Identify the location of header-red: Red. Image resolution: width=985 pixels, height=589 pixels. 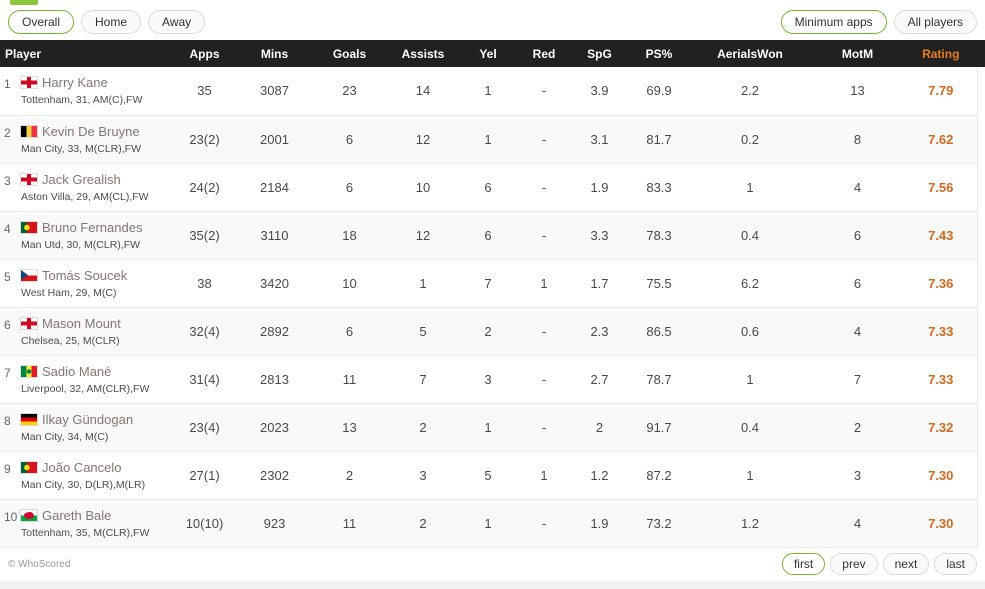
(544, 53).